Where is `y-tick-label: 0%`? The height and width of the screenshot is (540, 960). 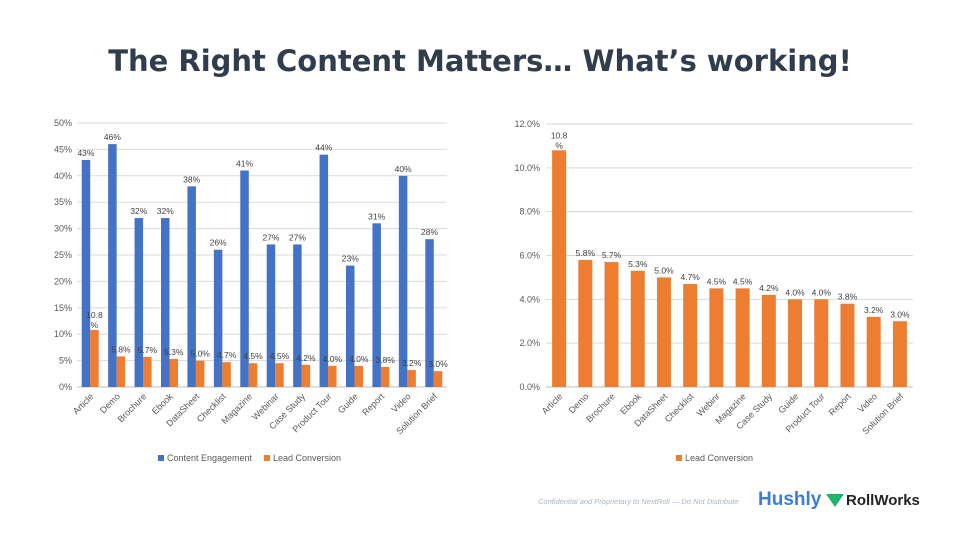 y-tick-label: 0% is located at coordinates (65, 387).